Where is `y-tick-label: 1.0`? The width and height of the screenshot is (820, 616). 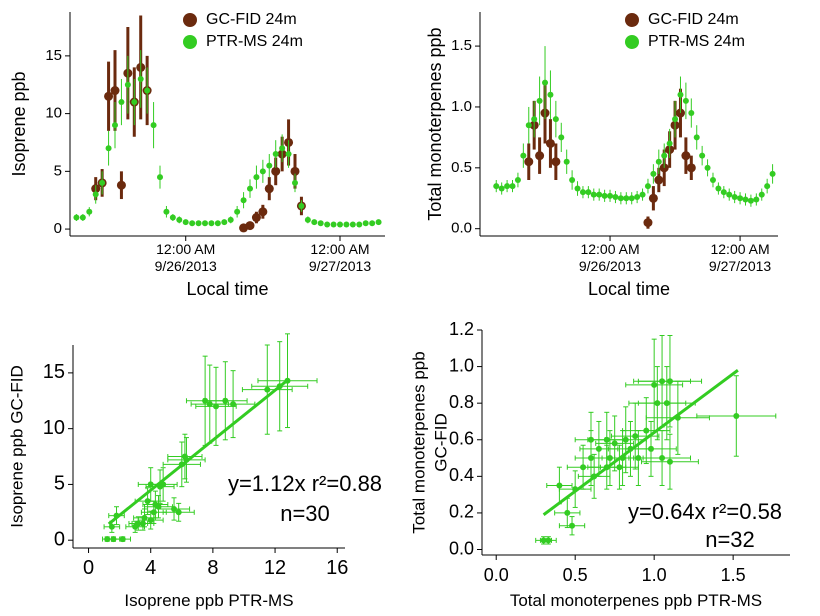
y-tick-label: 1.0 is located at coordinates (461, 365).